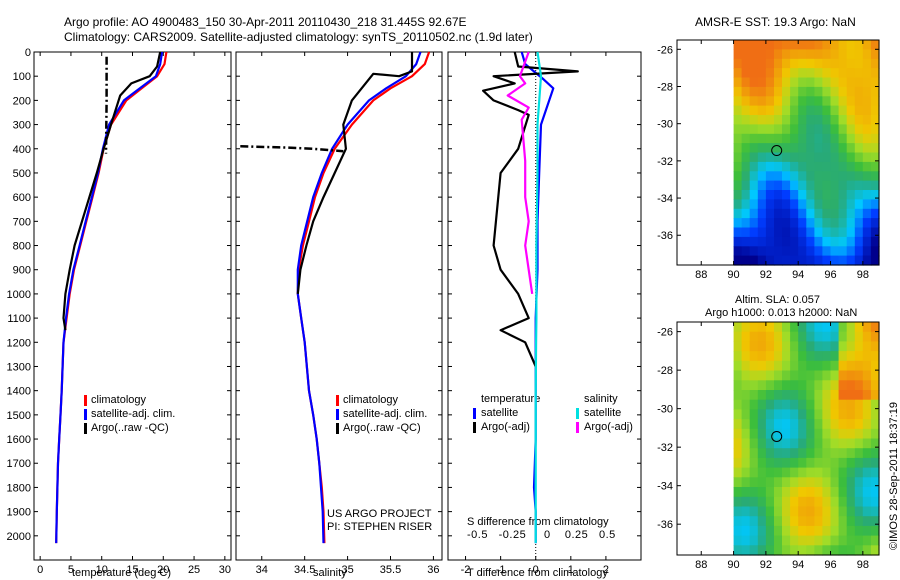  What do you see at coordinates (19, 392) in the screenshot?
I see `depth-tick-label: 1400` at bounding box center [19, 392].